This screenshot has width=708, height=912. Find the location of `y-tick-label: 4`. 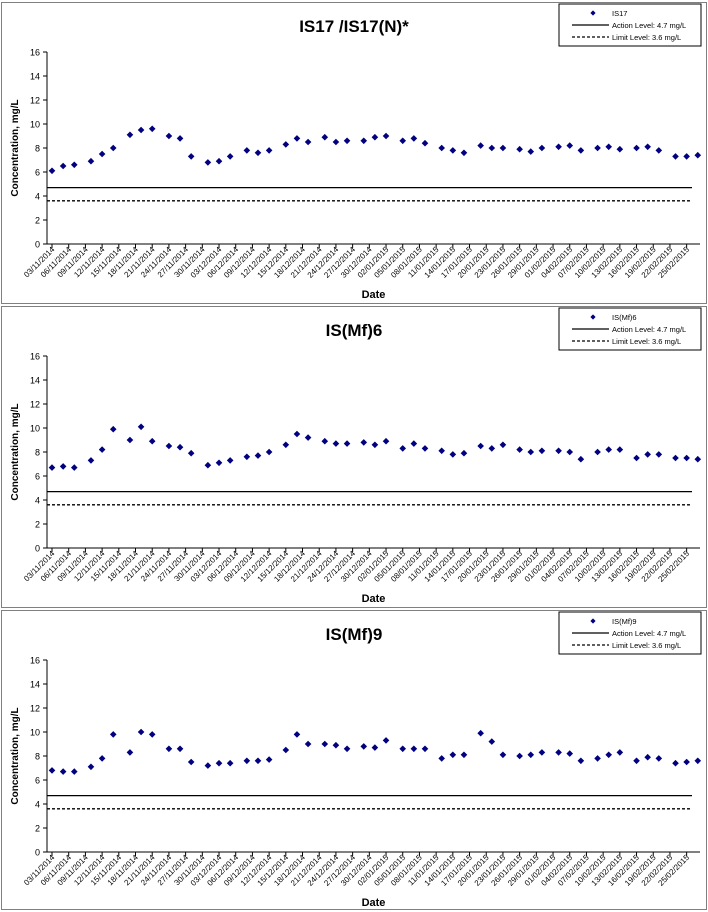

y-tick-label: 4 is located at coordinates (37, 501).